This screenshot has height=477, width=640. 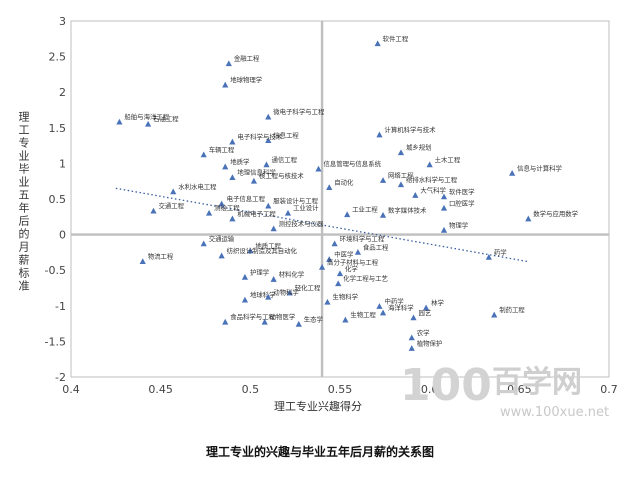 I want to click on y-tick-label: 1, so click(x=62, y=163).